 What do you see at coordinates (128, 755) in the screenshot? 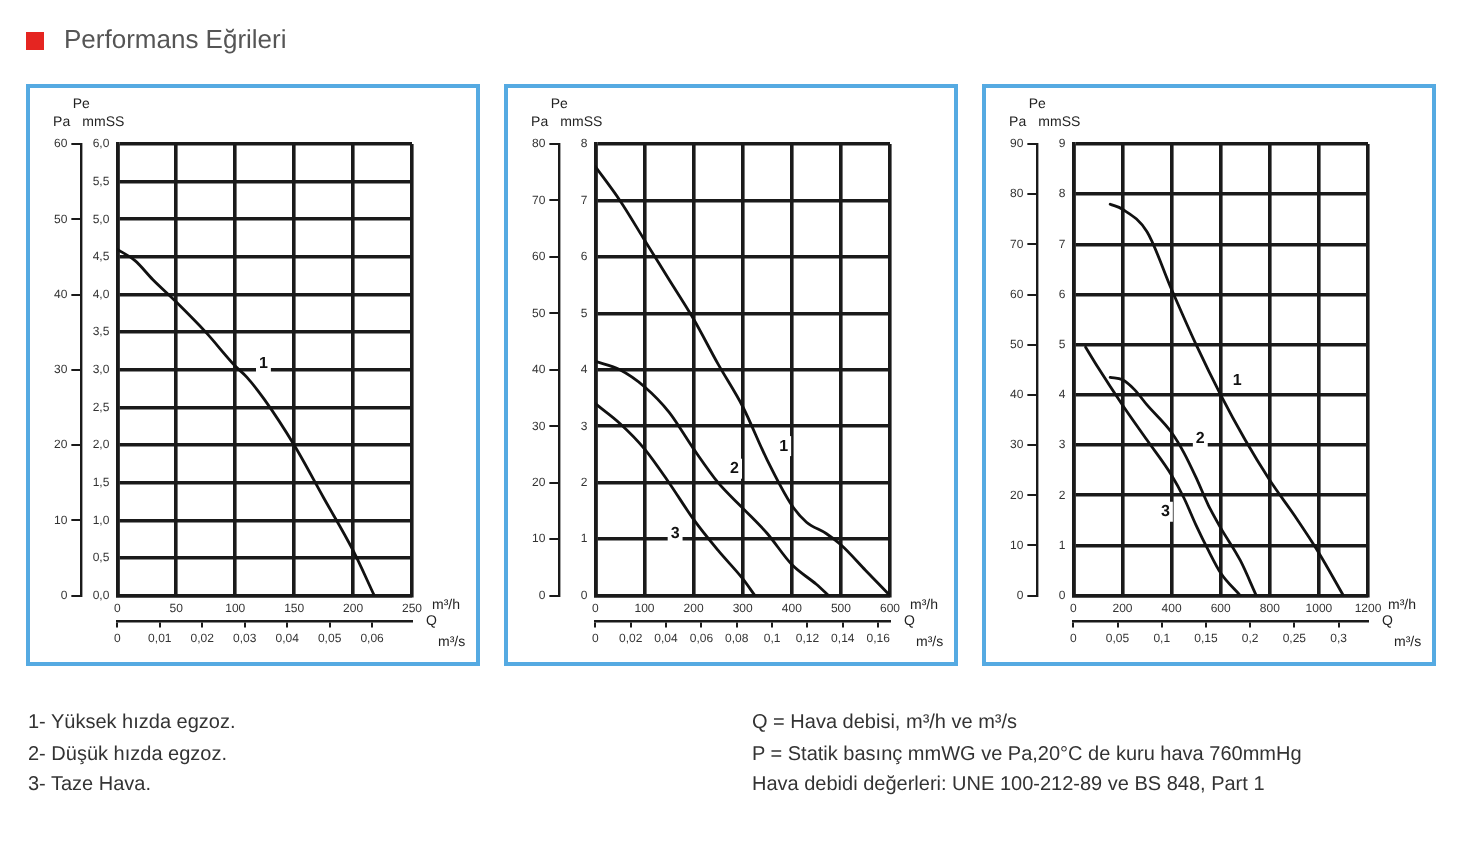
I see `text: 2- Düşük hızda egzoz.` at bounding box center [128, 755].